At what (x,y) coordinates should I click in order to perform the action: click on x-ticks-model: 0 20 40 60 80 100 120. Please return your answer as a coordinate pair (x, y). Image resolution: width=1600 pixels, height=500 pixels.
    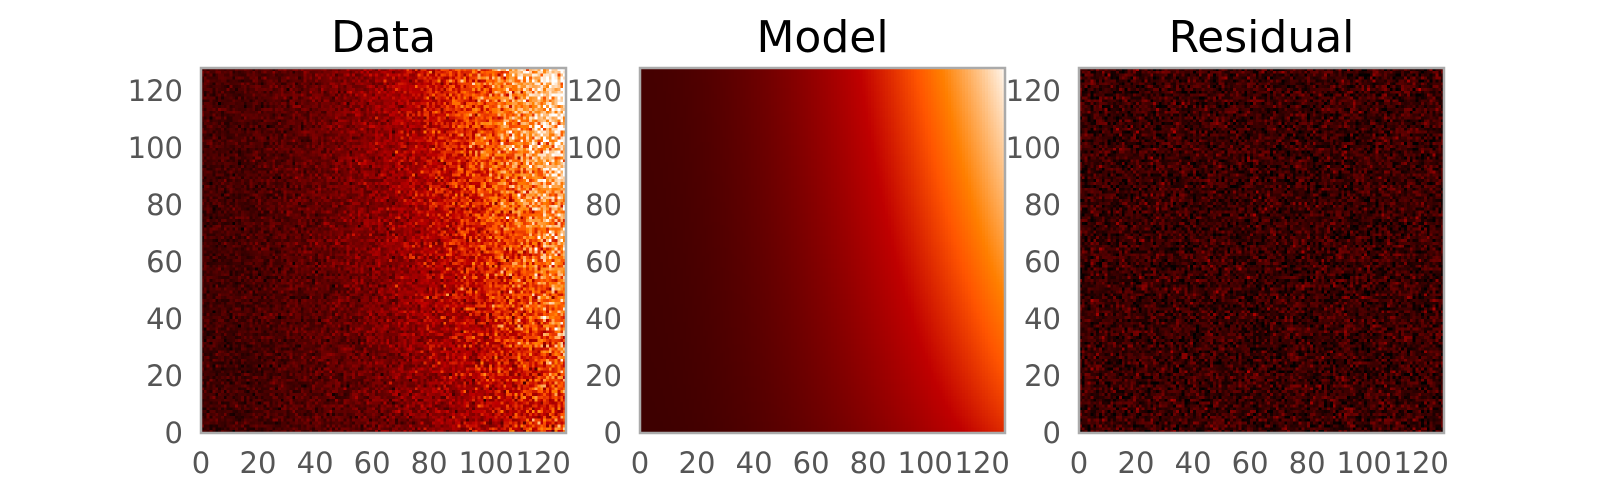
    Looking at the image, I should click on (820, 463).